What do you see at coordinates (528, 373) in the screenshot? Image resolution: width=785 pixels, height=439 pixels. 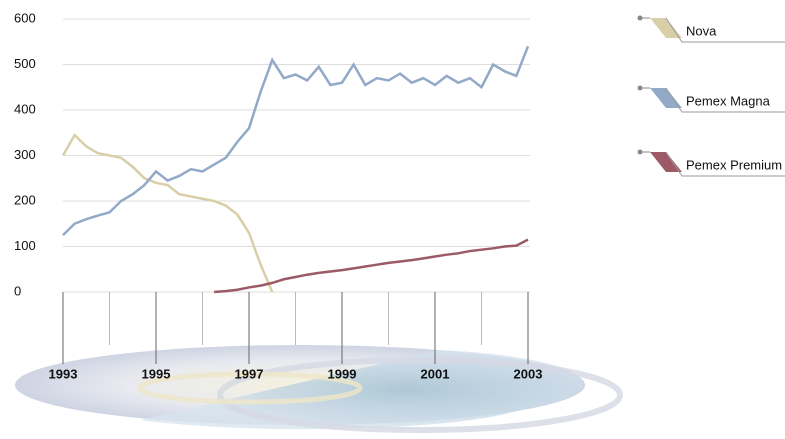 I see `x-tick-label: 2003` at bounding box center [528, 373].